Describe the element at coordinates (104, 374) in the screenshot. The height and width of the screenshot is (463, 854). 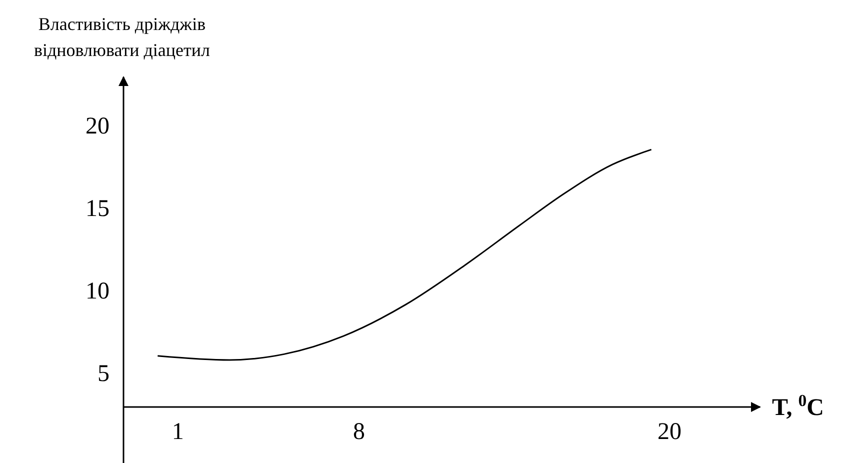
I see `y-tick-label: 5` at that location.